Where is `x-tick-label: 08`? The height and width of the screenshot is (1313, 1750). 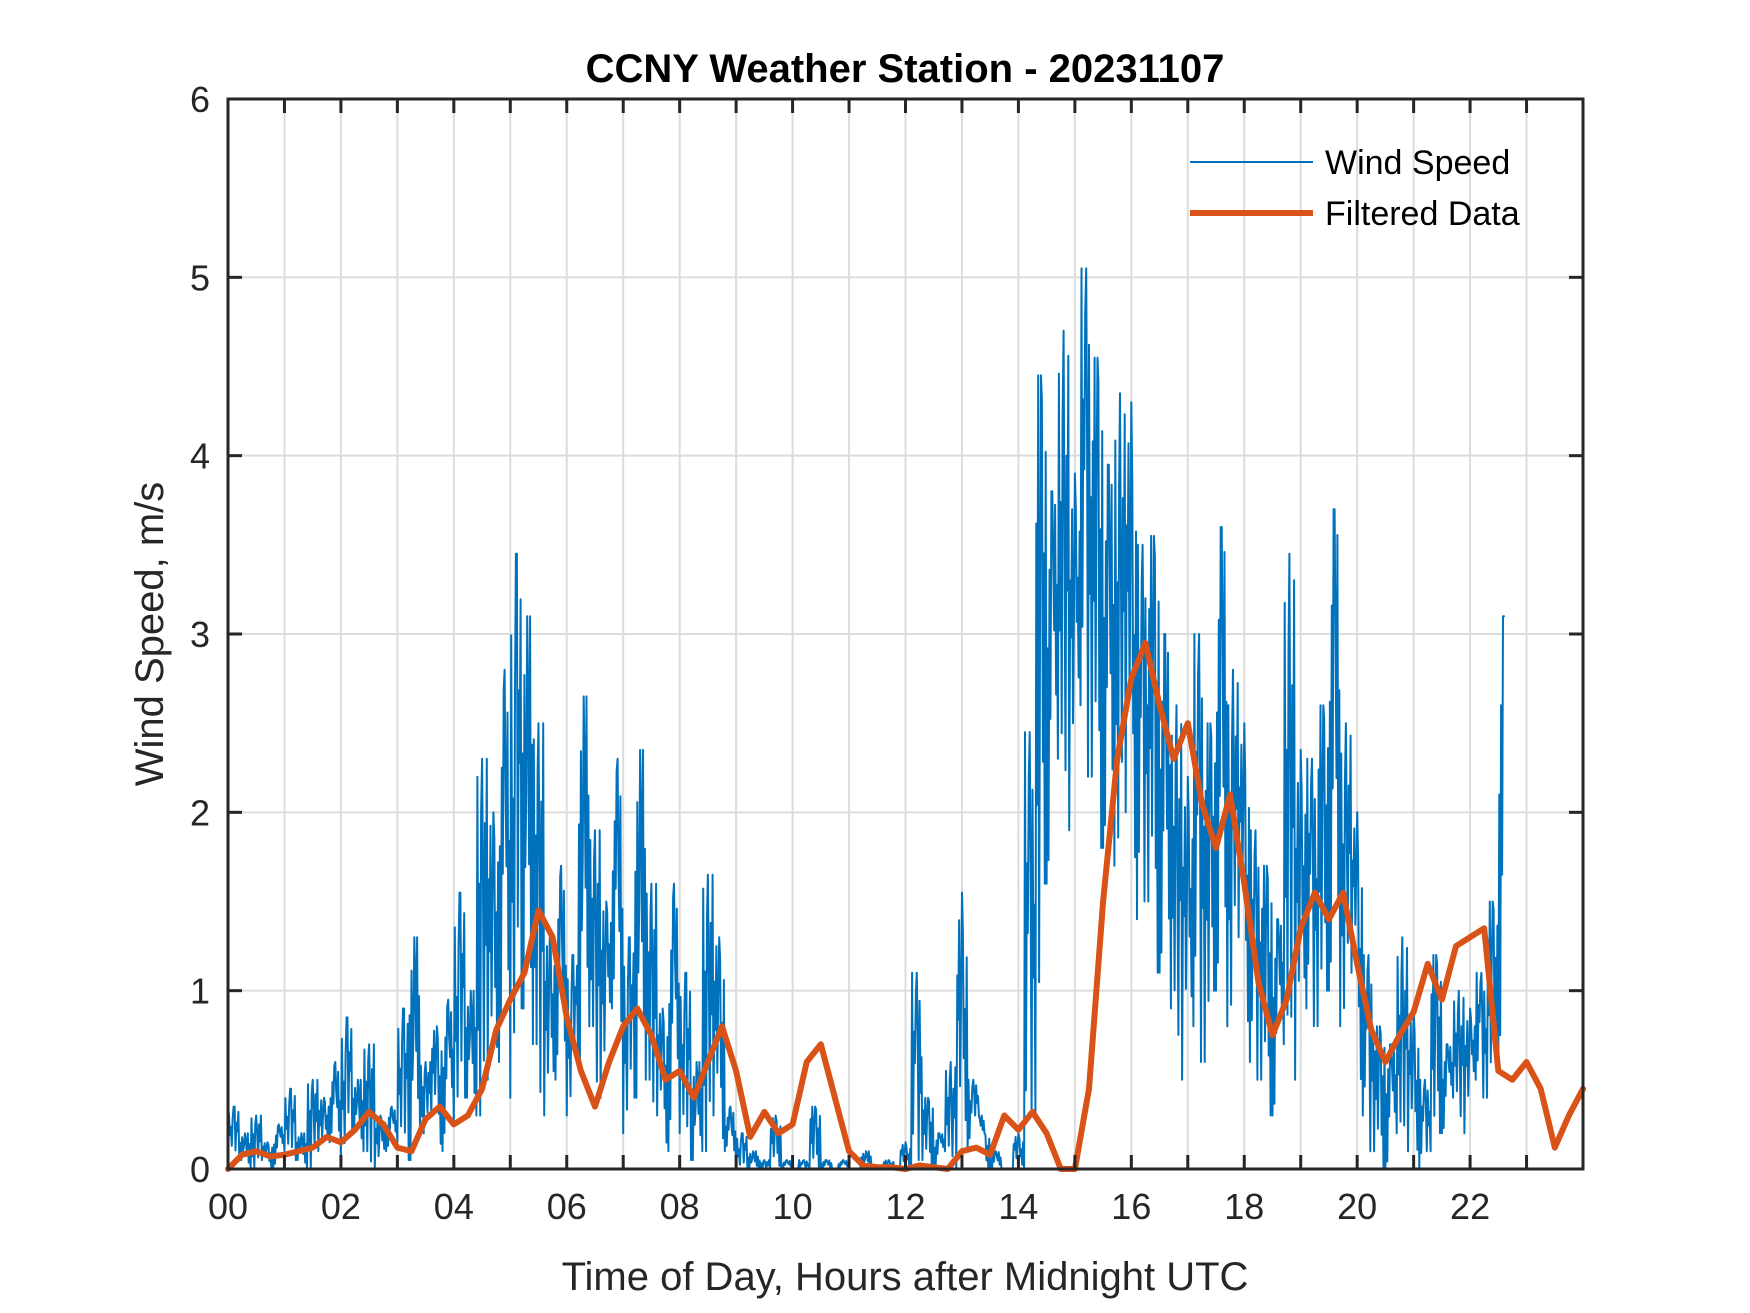 x-tick-label: 08 is located at coordinates (680, 1206).